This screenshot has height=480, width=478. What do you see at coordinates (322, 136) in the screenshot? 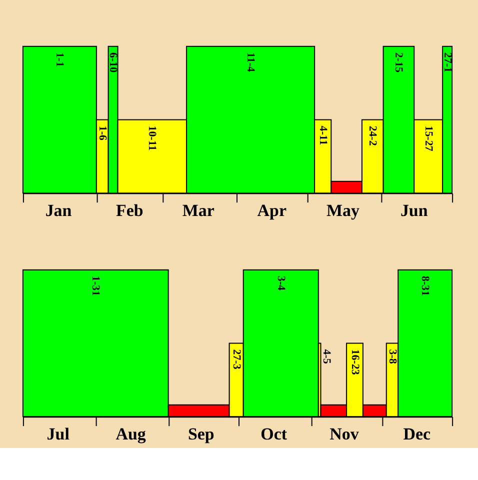
I see `annotation: 4-11` at bounding box center [322, 136].